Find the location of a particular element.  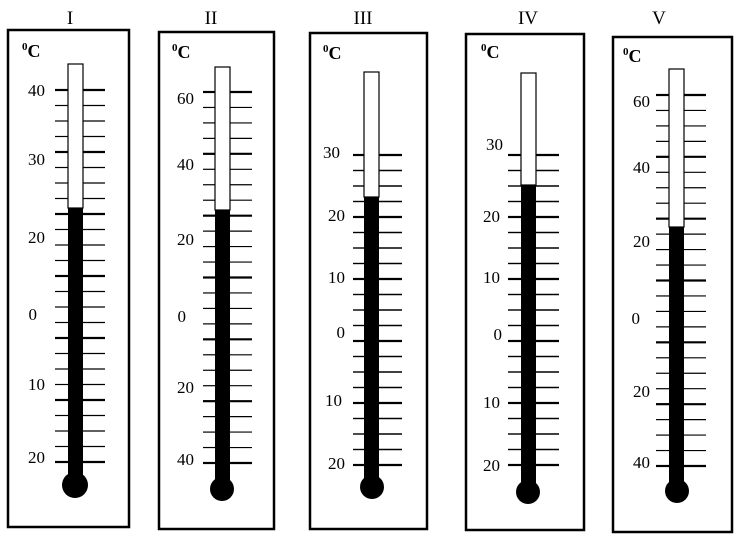

thermometer-roman-label: II is located at coordinates (211, 18).